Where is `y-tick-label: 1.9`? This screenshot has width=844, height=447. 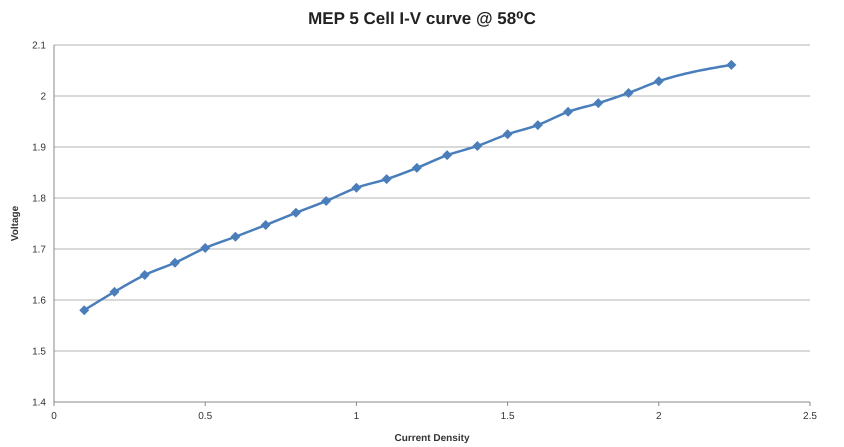 y-tick-label: 1.9 is located at coordinates (39, 148).